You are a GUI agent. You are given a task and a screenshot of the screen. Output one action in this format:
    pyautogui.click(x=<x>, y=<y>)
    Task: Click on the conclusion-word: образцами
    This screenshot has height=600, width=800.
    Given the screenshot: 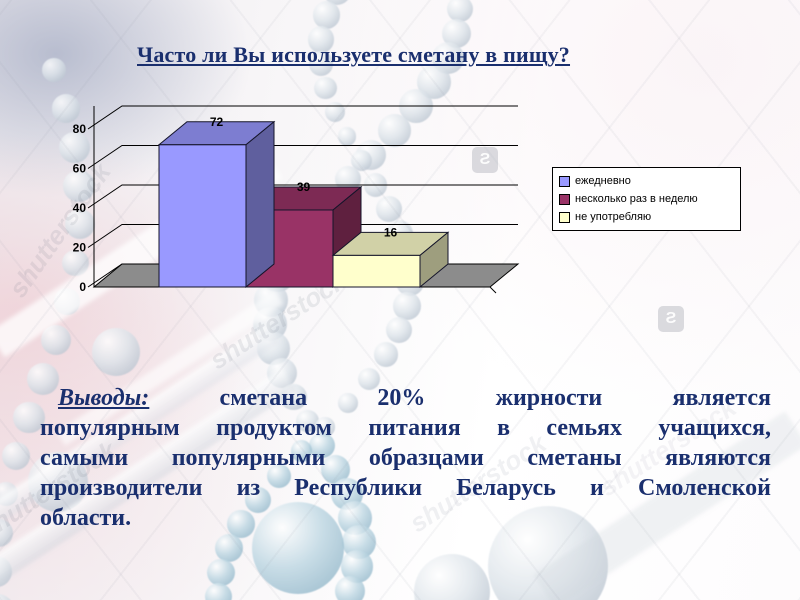 What is the action you would take?
    pyautogui.click(x=426, y=458)
    